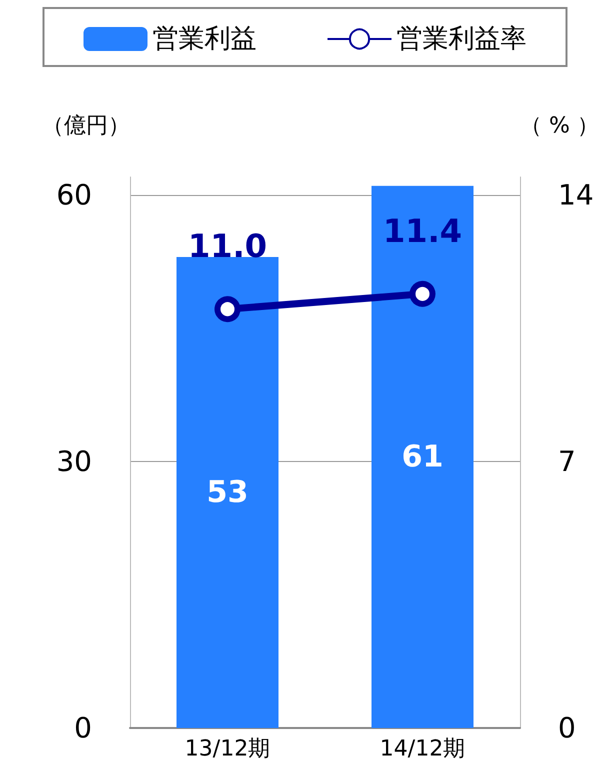 Image resolution: width=610 pixels, height=768 pixels. Describe the element at coordinates (576, 195) in the screenshot. I see `y2-tick-label: 14` at that location.